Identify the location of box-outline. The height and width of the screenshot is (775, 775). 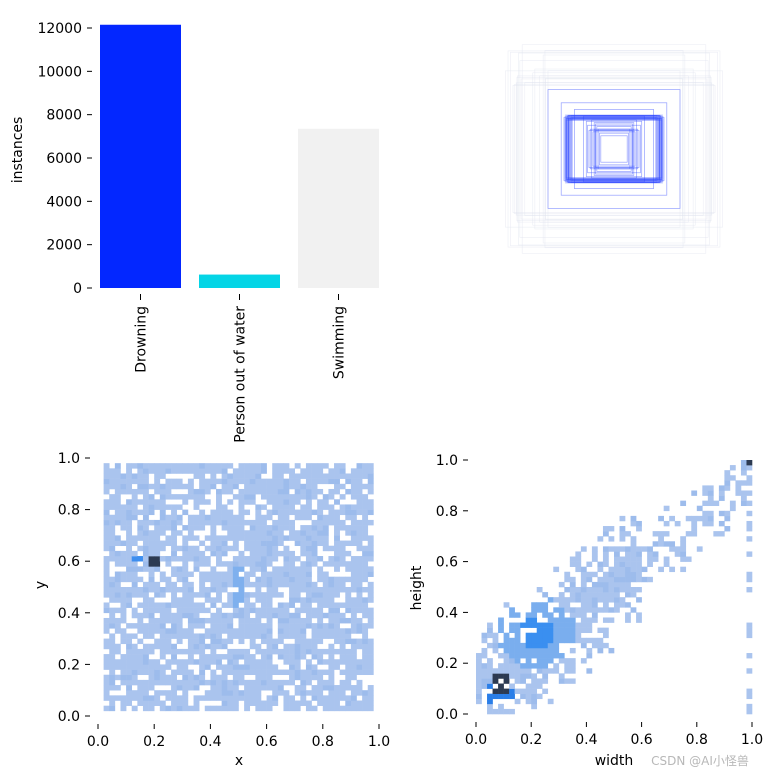
(614, 149).